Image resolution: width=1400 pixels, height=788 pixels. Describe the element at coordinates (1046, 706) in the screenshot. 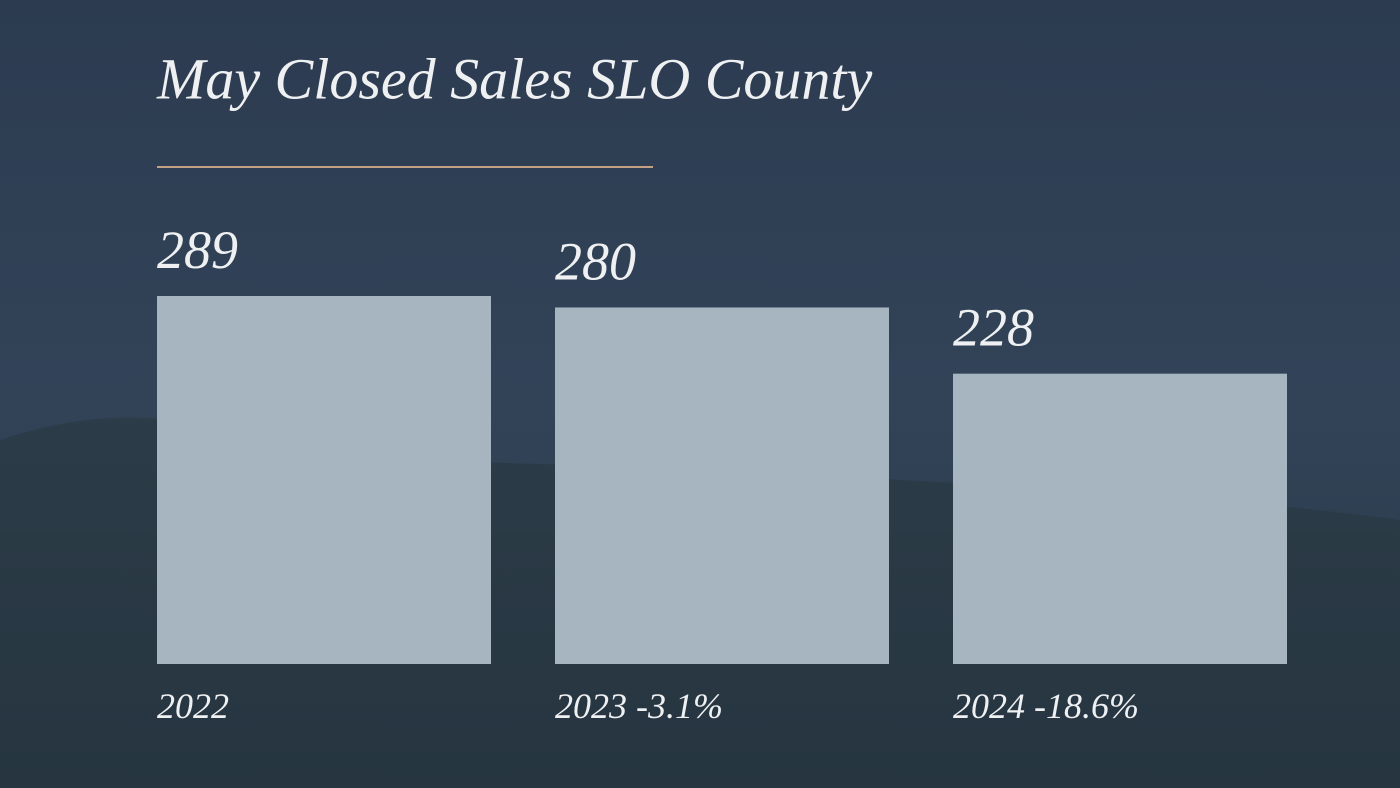

I see `category-label: 2024 -18.6%` at that location.